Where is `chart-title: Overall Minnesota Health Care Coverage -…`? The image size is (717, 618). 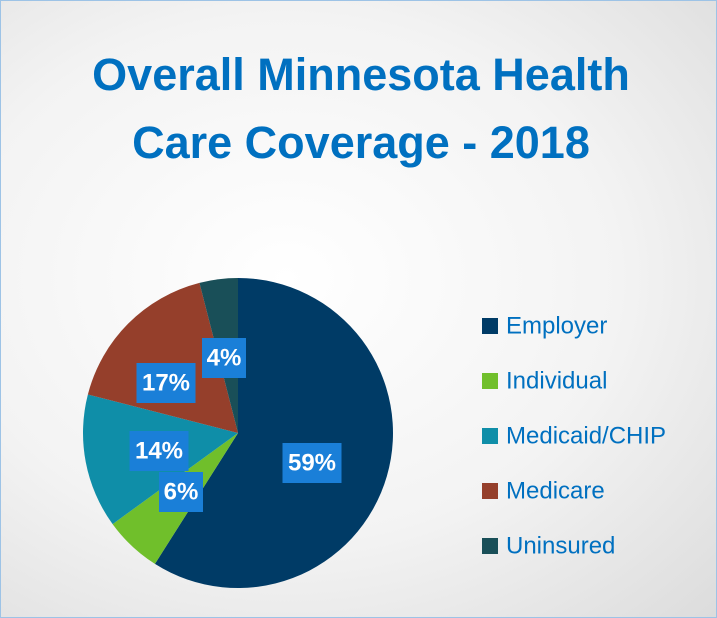
chart-title: Overall Minnesota Health Care Coverage -… is located at coordinates (361, 108).